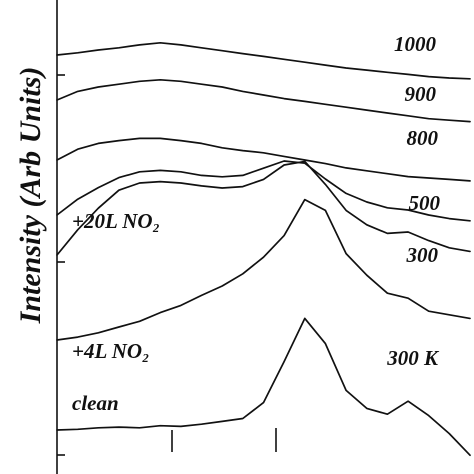  What do you see at coordinates (422, 255) in the screenshot?
I see `series-label-2: 300` at bounding box center [422, 255].